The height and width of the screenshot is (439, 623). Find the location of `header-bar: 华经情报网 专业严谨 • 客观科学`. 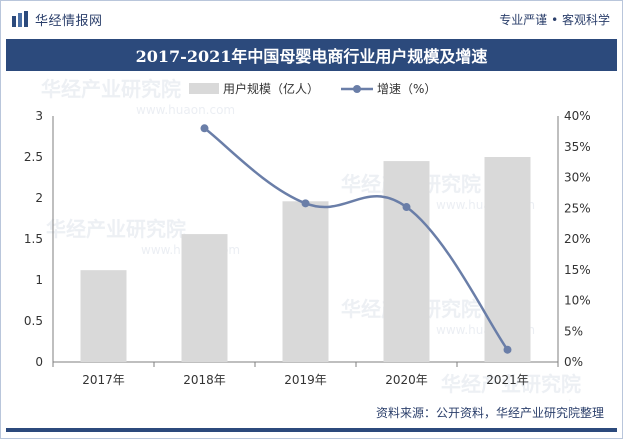

header-bar: 华经情报网 专业严谨 • 客观科学 is located at coordinates (311, 20).